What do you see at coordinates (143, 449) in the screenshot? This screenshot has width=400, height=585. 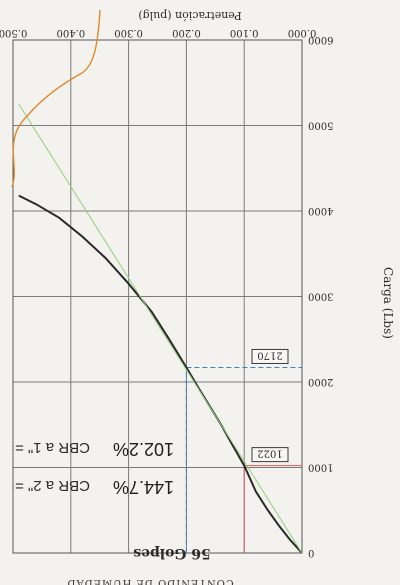 I see `cbr-1-value: 102.2%` at bounding box center [143, 449].